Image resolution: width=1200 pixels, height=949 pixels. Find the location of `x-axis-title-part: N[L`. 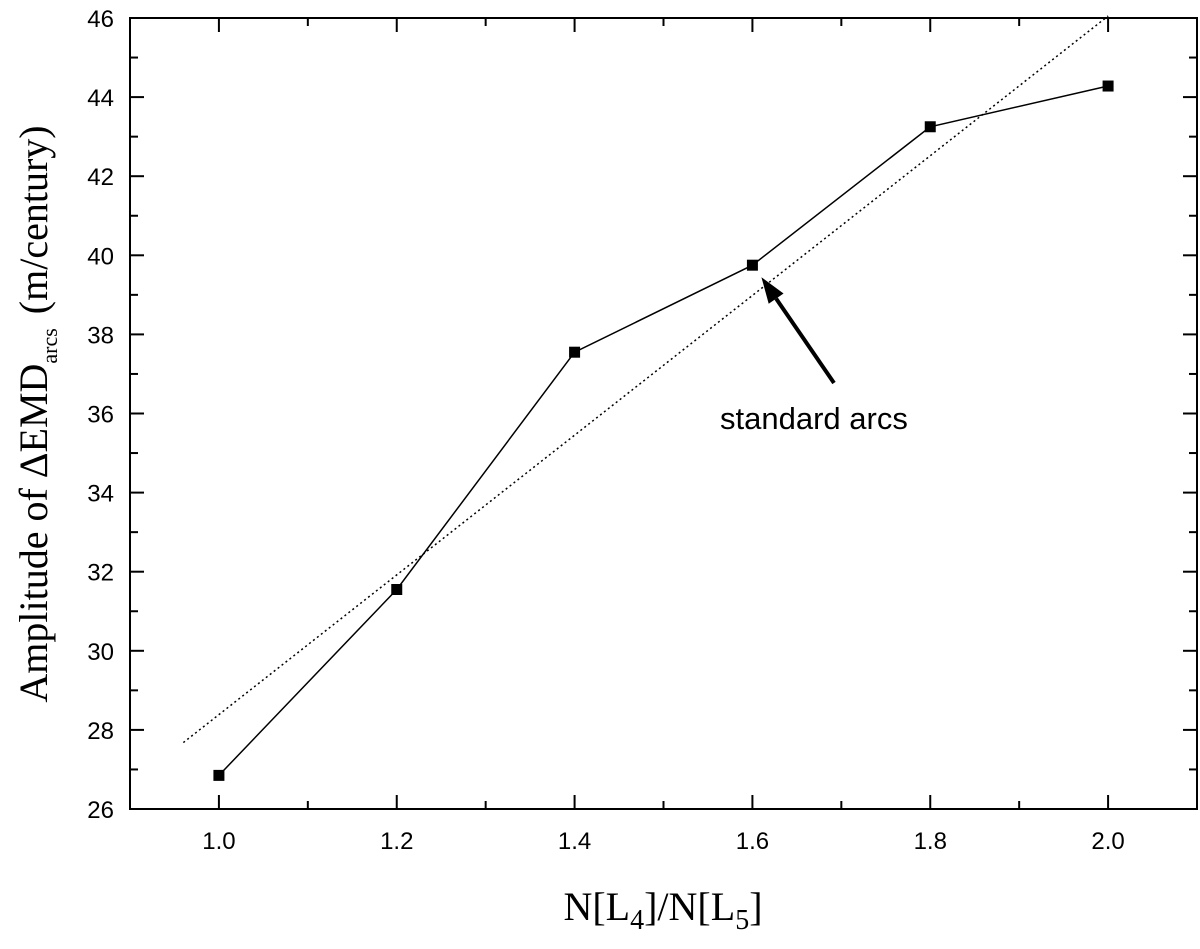

x-axis-title-part: N[L is located at coordinates (596, 906).